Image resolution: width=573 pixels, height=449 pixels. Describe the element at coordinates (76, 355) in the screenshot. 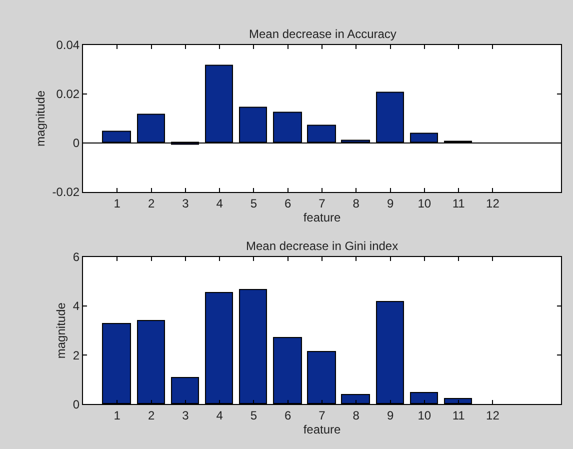

I see `y-tick-label: 2` at that location.